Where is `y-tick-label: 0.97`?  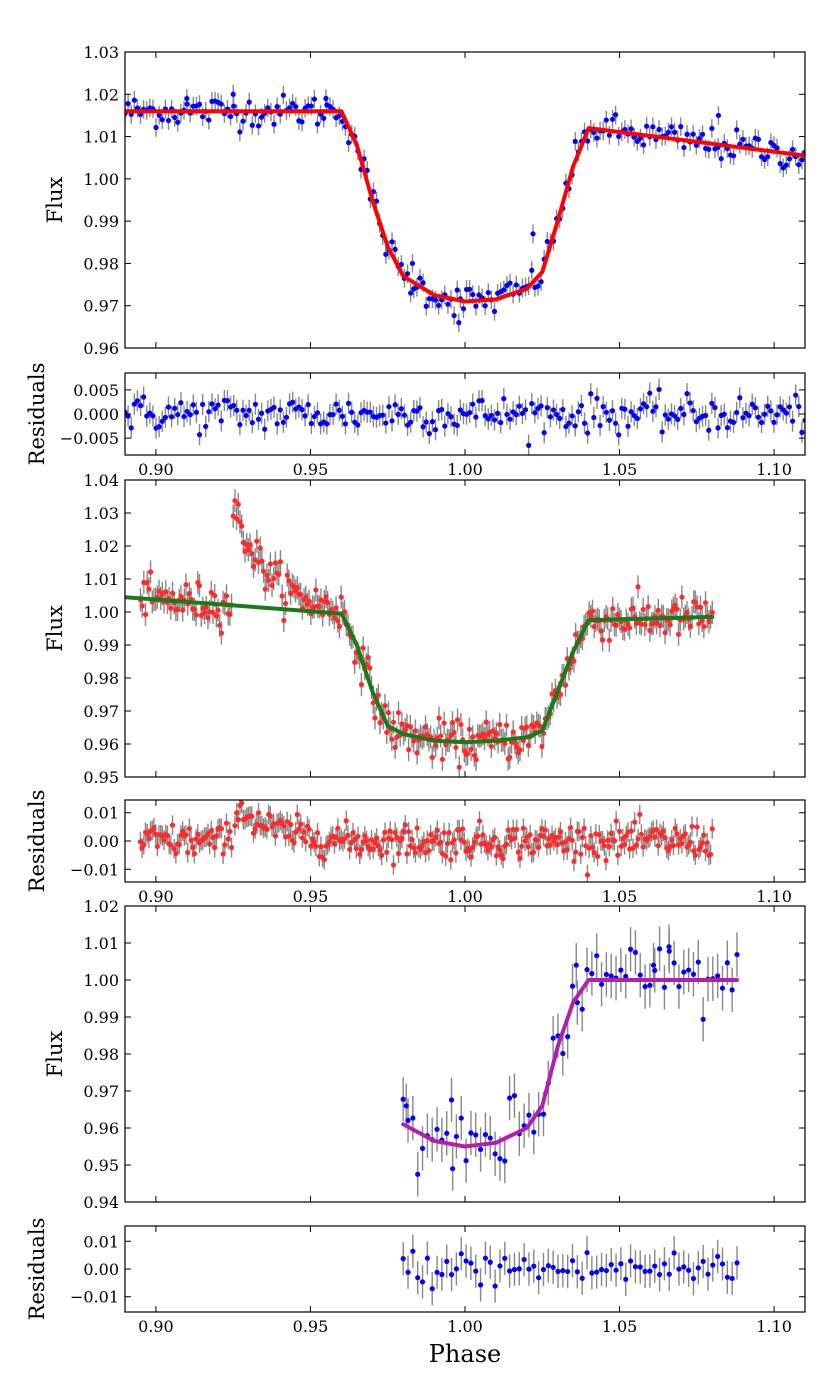
y-tick-label: 0.97 is located at coordinates (101, 711).